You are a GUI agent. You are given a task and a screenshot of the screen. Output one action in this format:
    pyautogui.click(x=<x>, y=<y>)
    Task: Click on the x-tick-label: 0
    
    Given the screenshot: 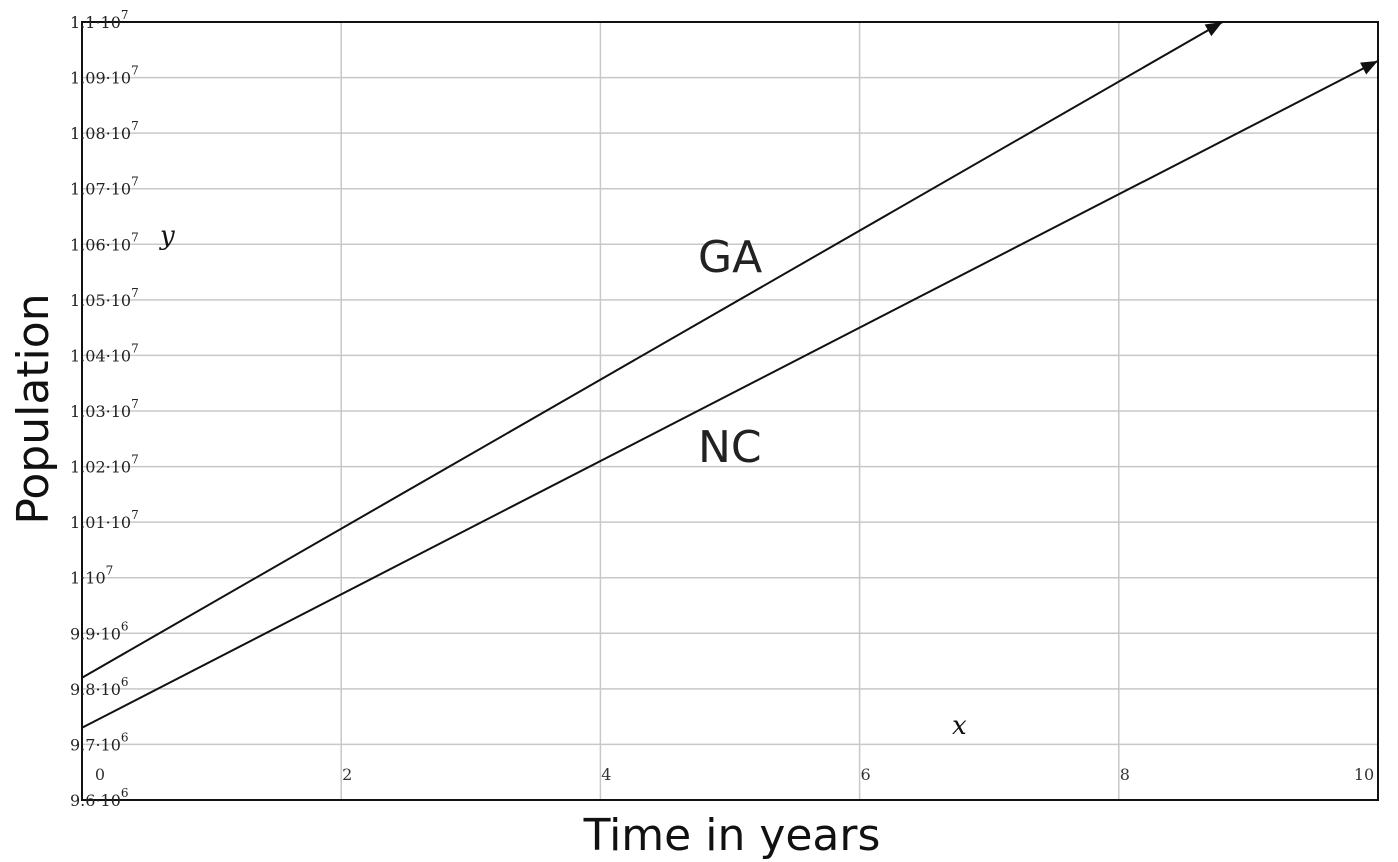 What is the action you would take?
    pyautogui.click(x=100, y=774)
    